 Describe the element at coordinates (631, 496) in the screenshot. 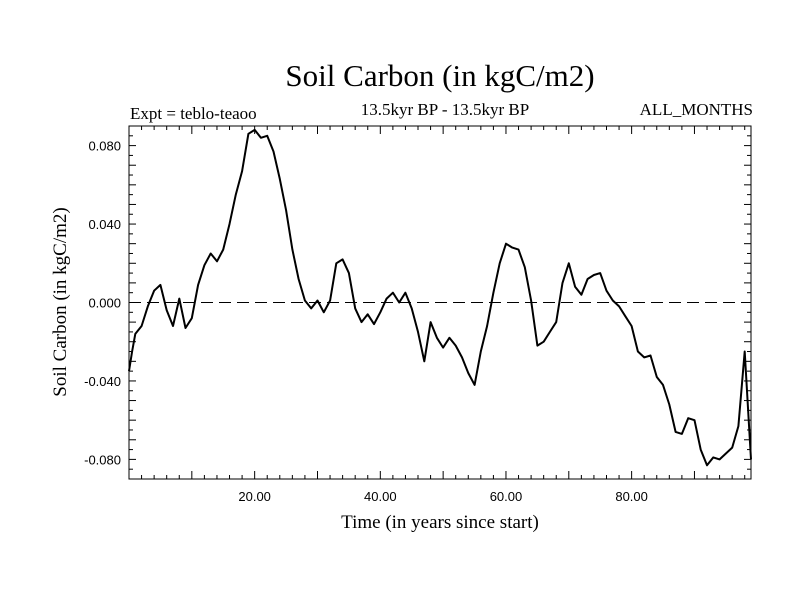

I see `x-tick-label: 80.00` at that location.